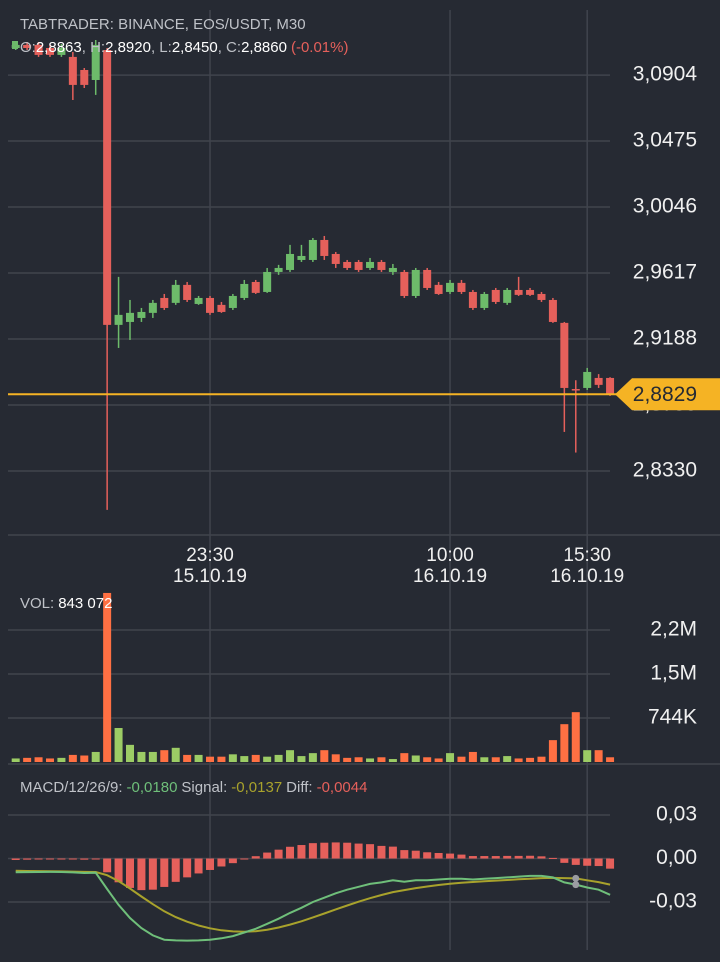  Describe the element at coordinates (299, 787) in the screenshot. I see `legend-key: Diff:` at that location.